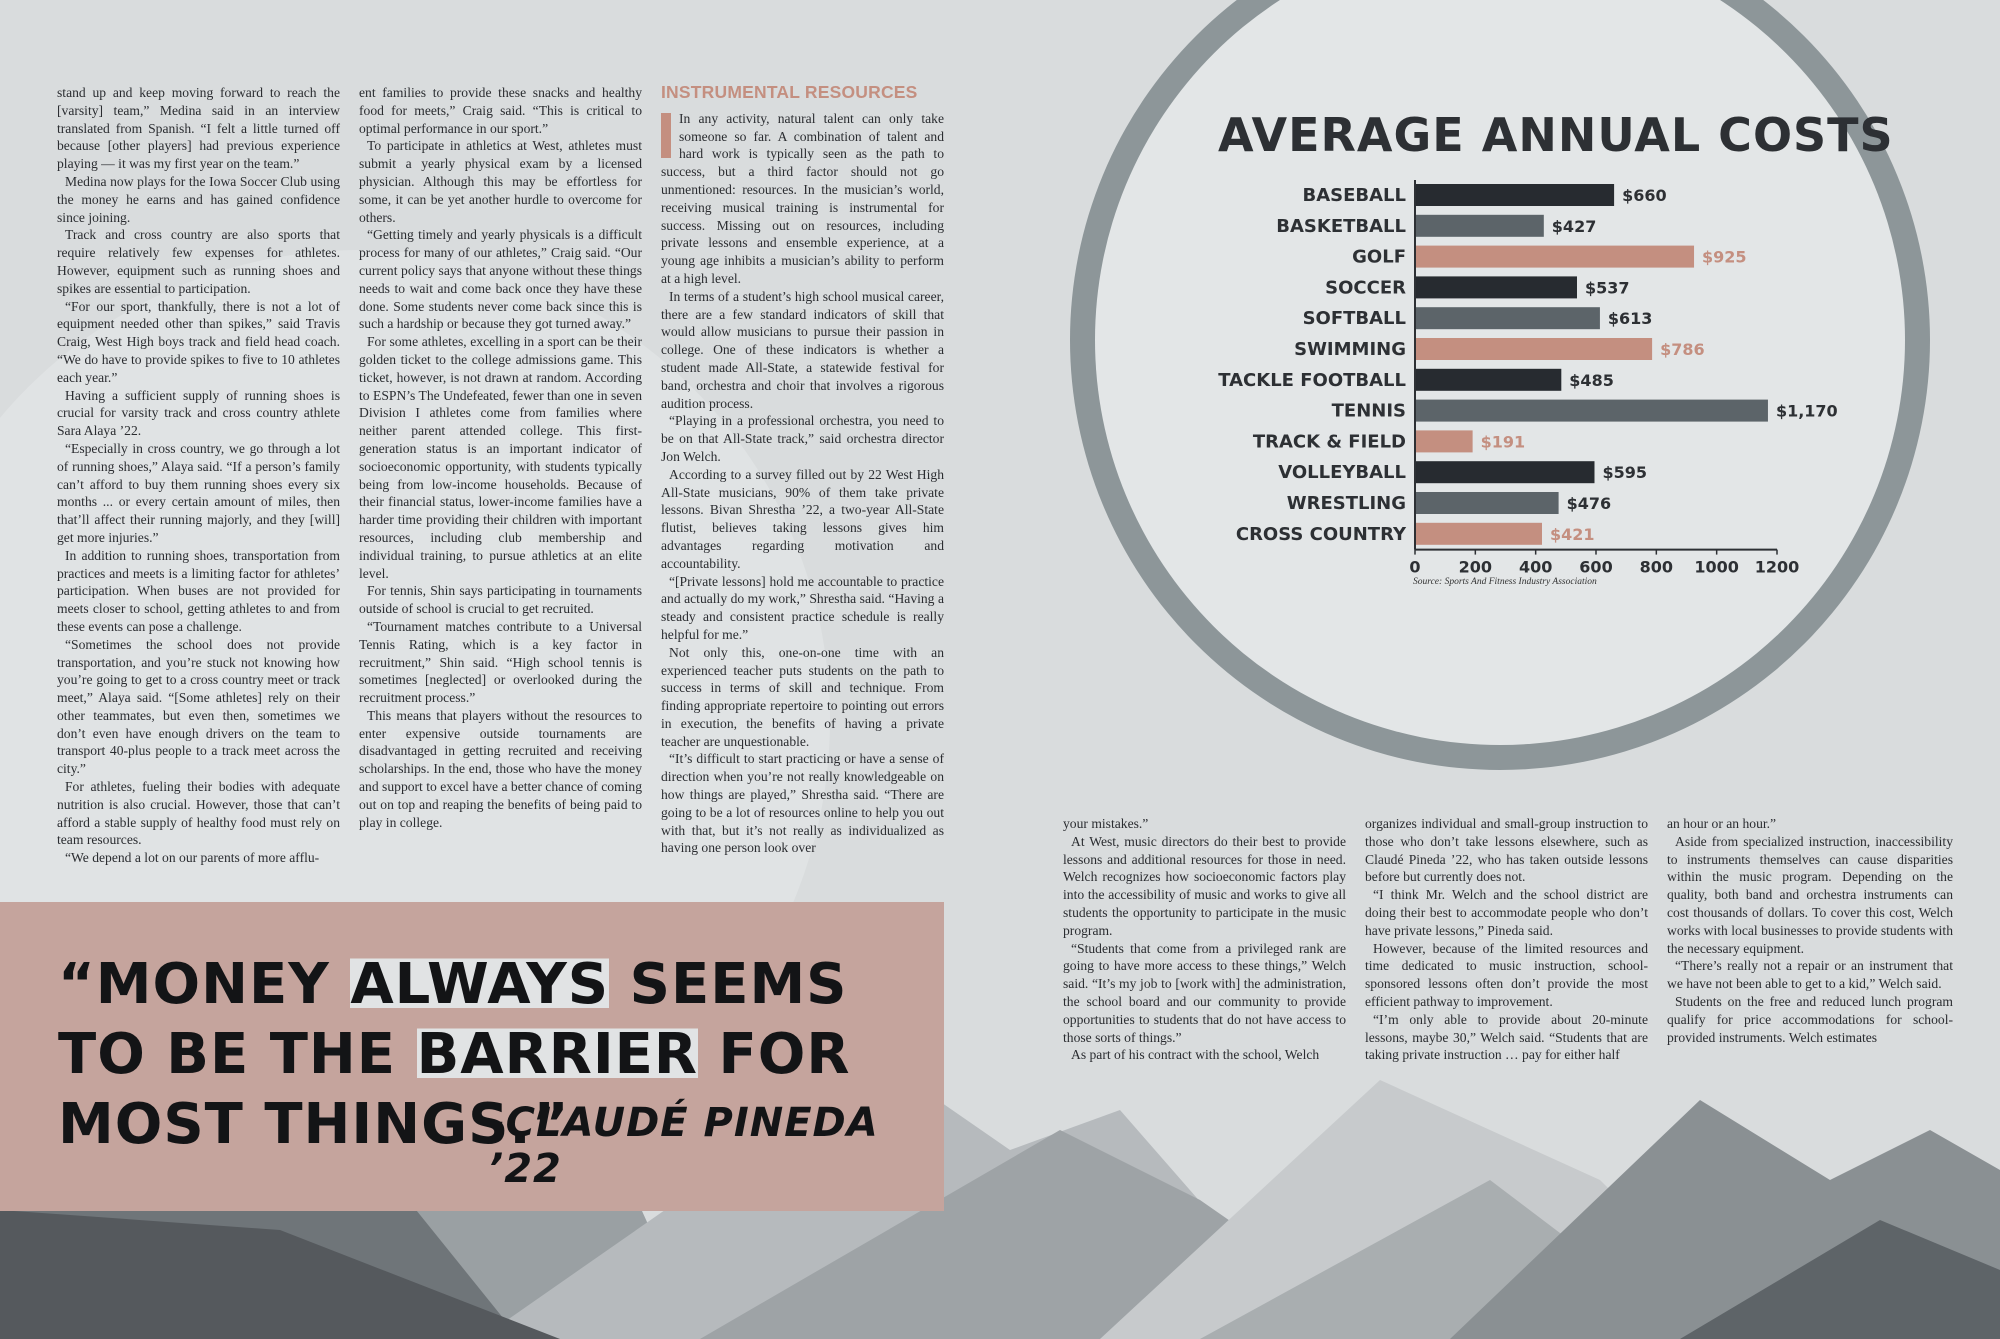 The height and width of the screenshot is (1339, 2000). I want to click on category-label: BASKETBALL, so click(1341, 226).